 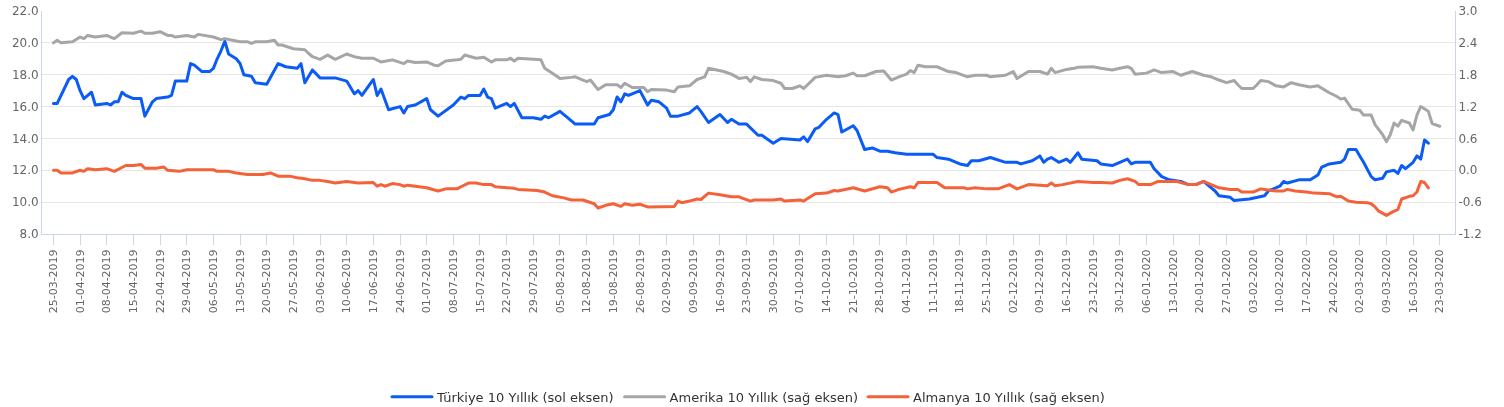 I want to click on y2-tick-label: 1.8, so click(x=1468, y=74).